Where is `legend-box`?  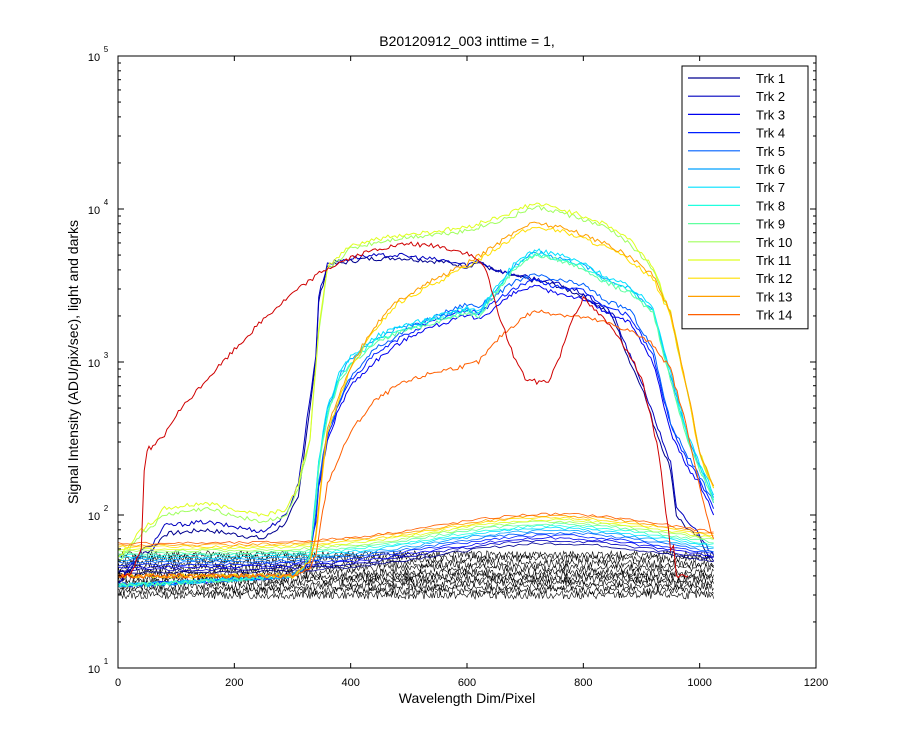
legend-box is located at coordinates (745, 197).